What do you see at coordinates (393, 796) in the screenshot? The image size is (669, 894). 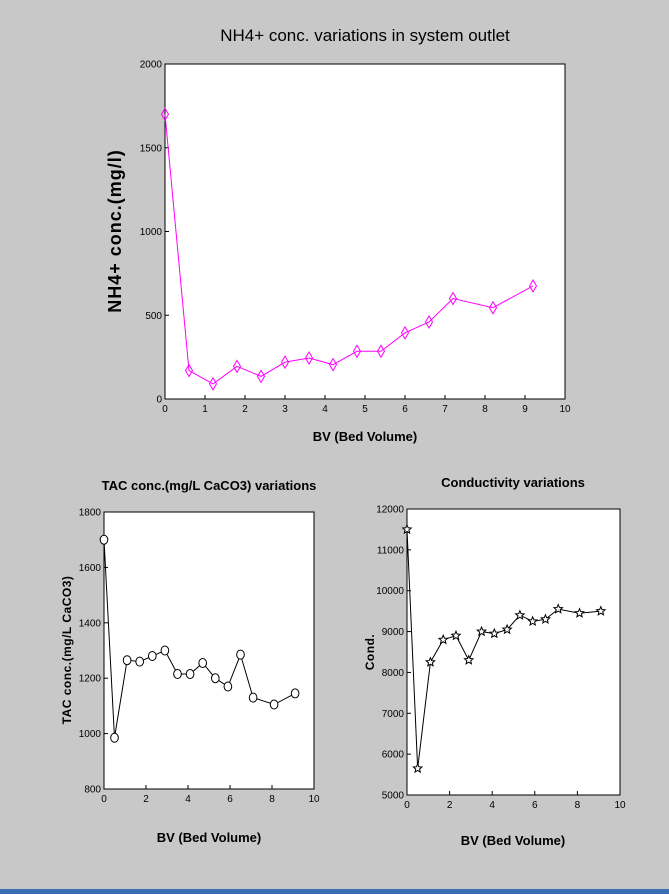 I see `y-tick-label: 5000` at bounding box center [393, 796].